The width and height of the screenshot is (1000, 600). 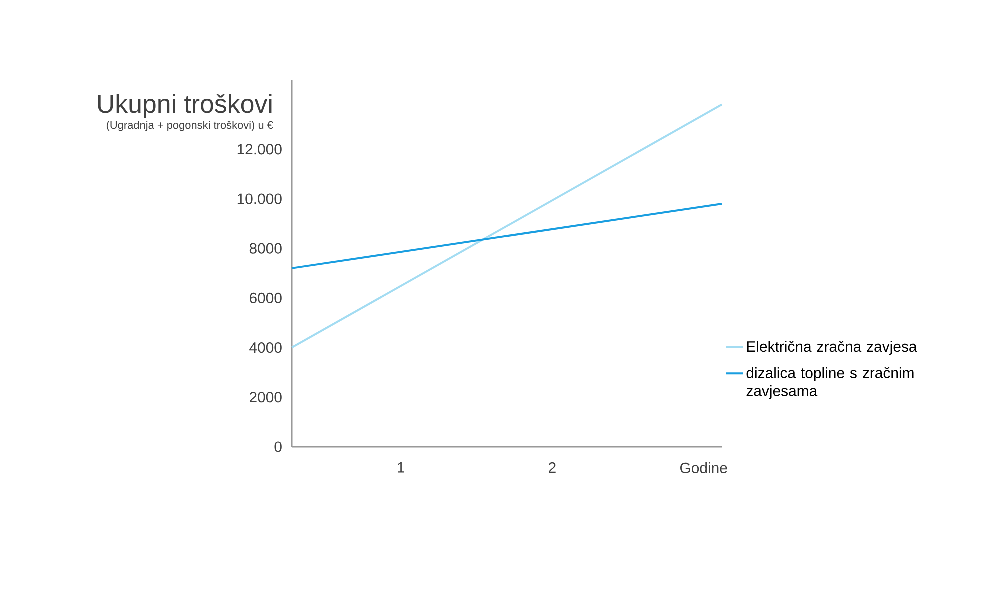 What do you see at coordinates (190, 126) in the screenshot?
I see `text: (Ugradnja + pogonski troškovi) u €` at bounding box center [190, 126].